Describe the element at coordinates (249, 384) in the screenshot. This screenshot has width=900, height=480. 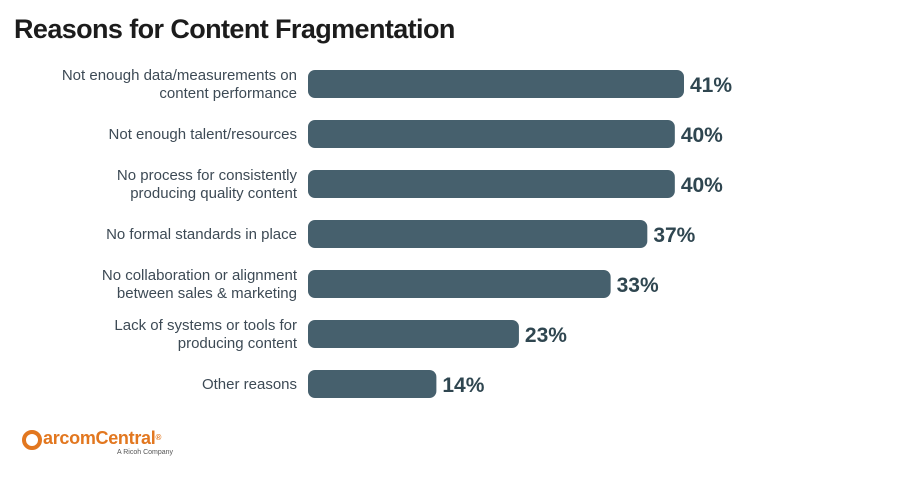
I see `category-label-6-line-0: Other reasons` at that location.